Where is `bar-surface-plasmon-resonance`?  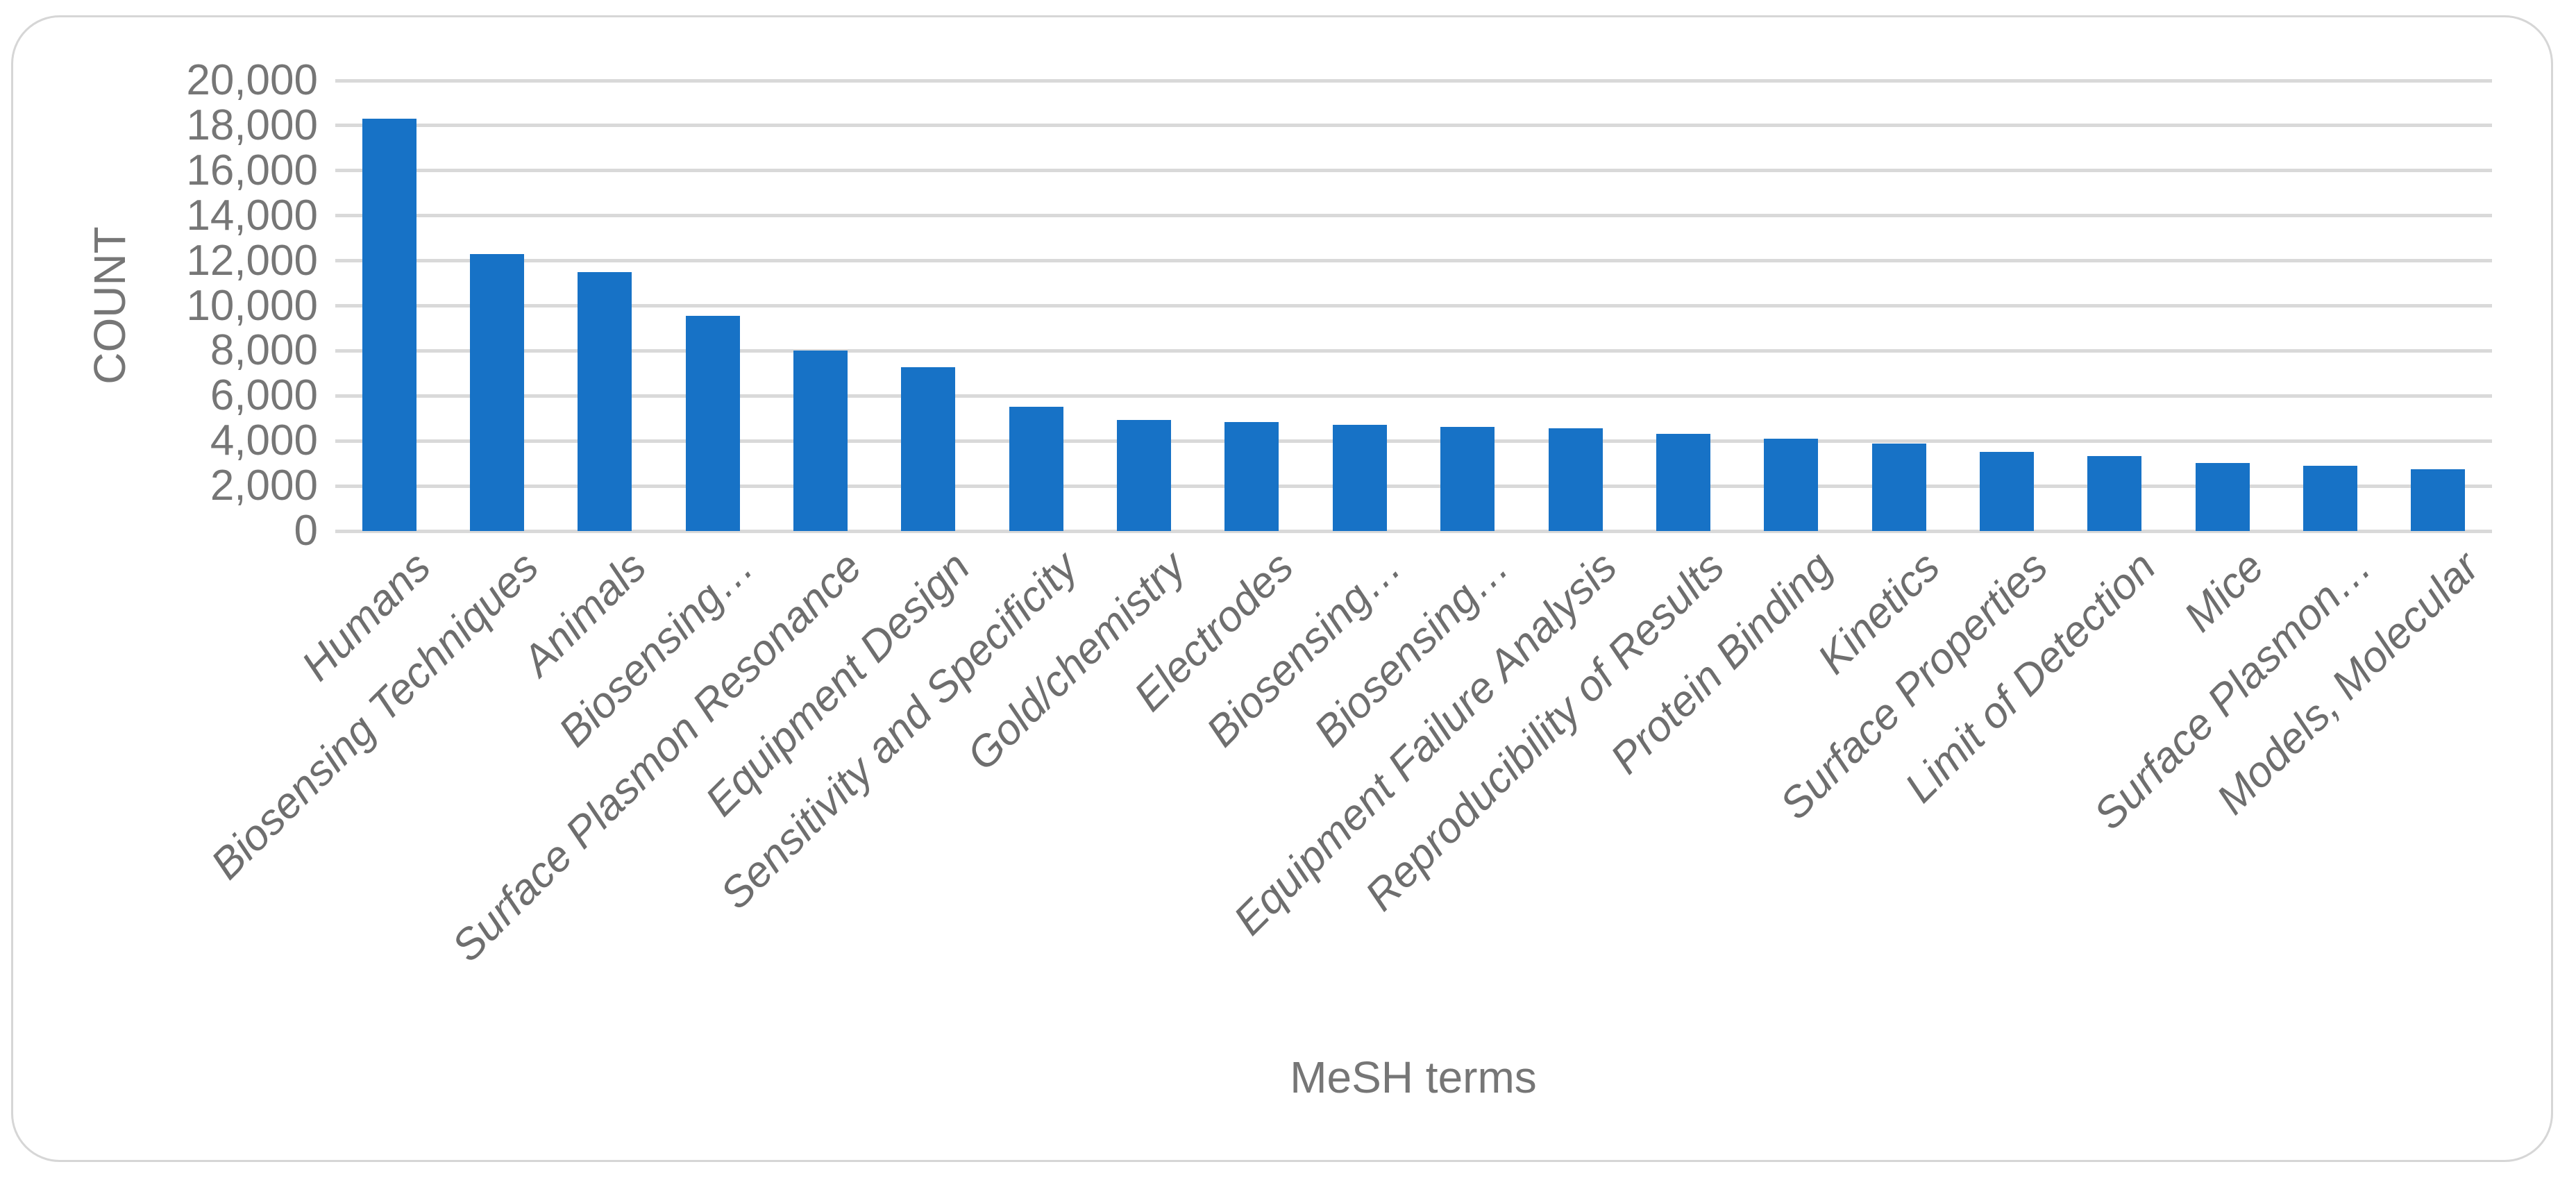 bar-surface-plasmon-resonance is located at coordinates (820, 441).